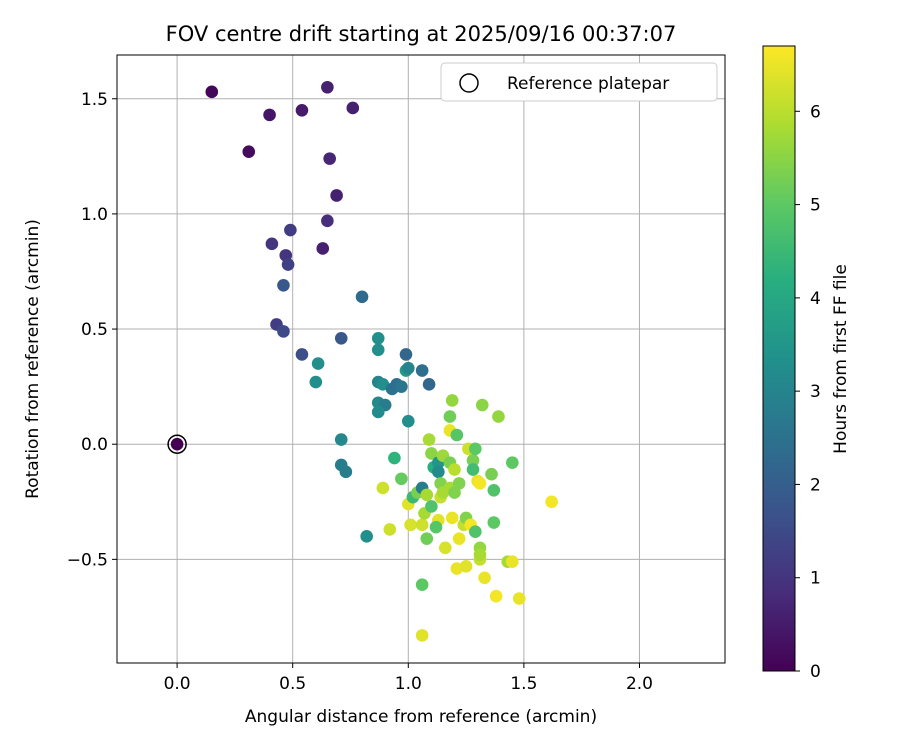 Image resolution: width=900 pixels, height=750 pixels. Describe the element at coordinates (292, 684) in the screenshot. I see `x-tick-label: 0.5` at that location.